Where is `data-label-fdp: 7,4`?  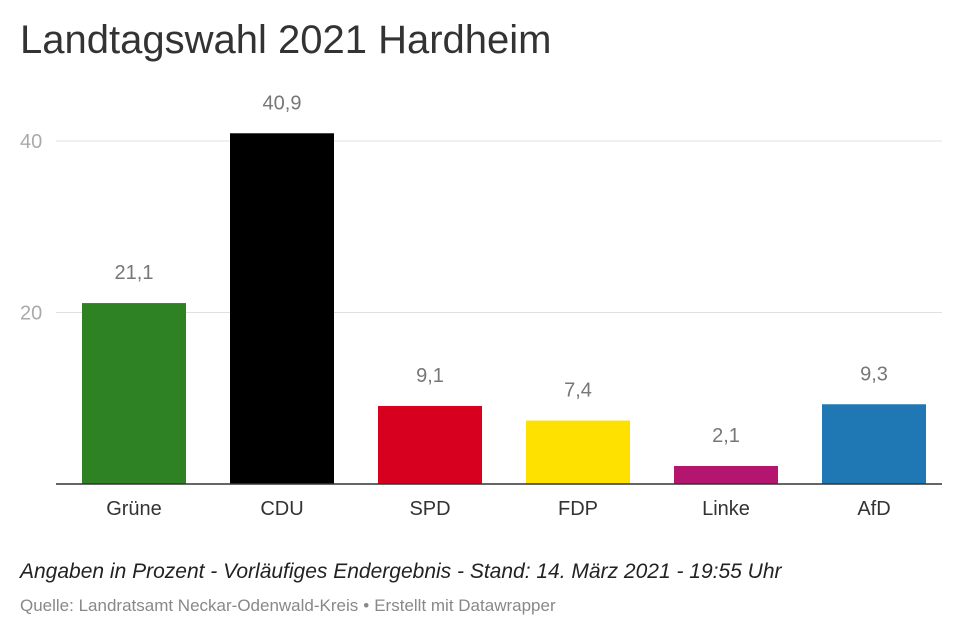 data-label-fdp: 7,4 is located at coordinates (578, 391).